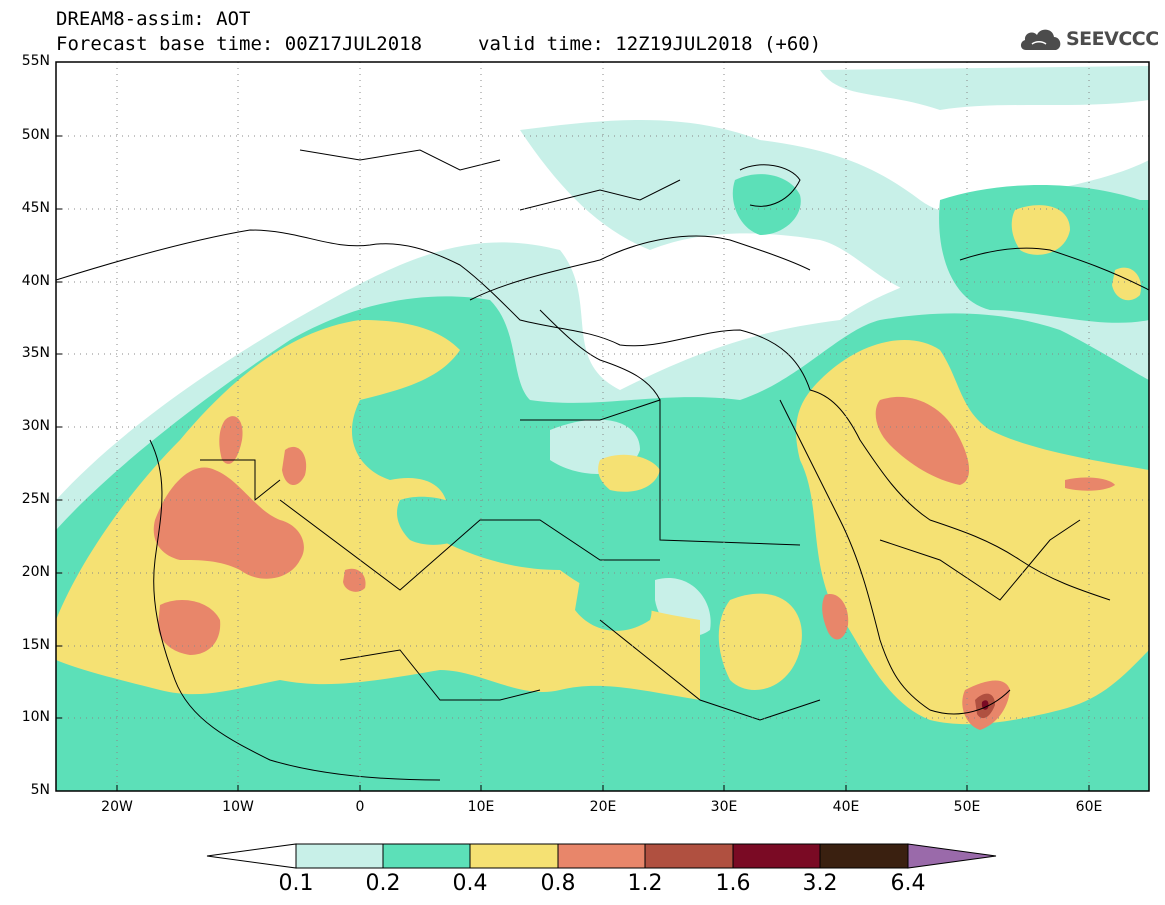 This screenshot has width=1165, height=905. What do you see at coordinates (35, 281) in the screenshot?
I see `lat-label: 40N` at bounding box center [35, 281].